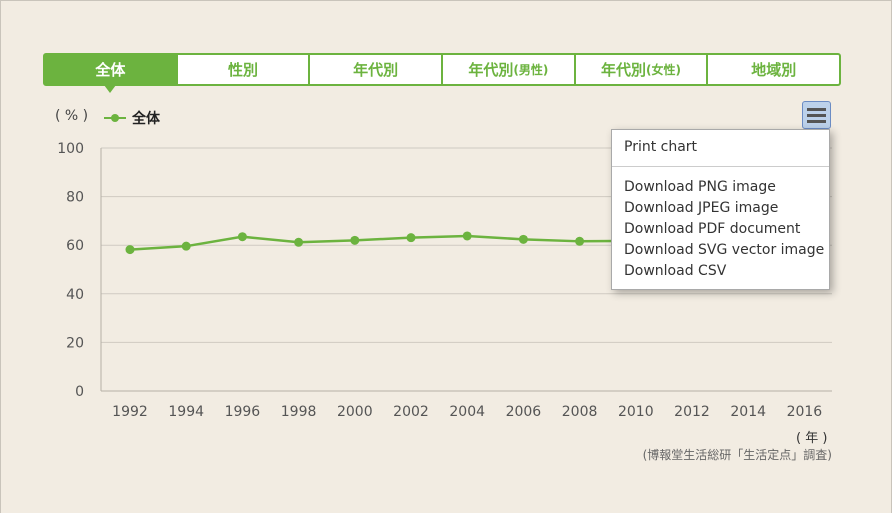  I want to click on y-unit-label: ( % ), so click(72, 116).